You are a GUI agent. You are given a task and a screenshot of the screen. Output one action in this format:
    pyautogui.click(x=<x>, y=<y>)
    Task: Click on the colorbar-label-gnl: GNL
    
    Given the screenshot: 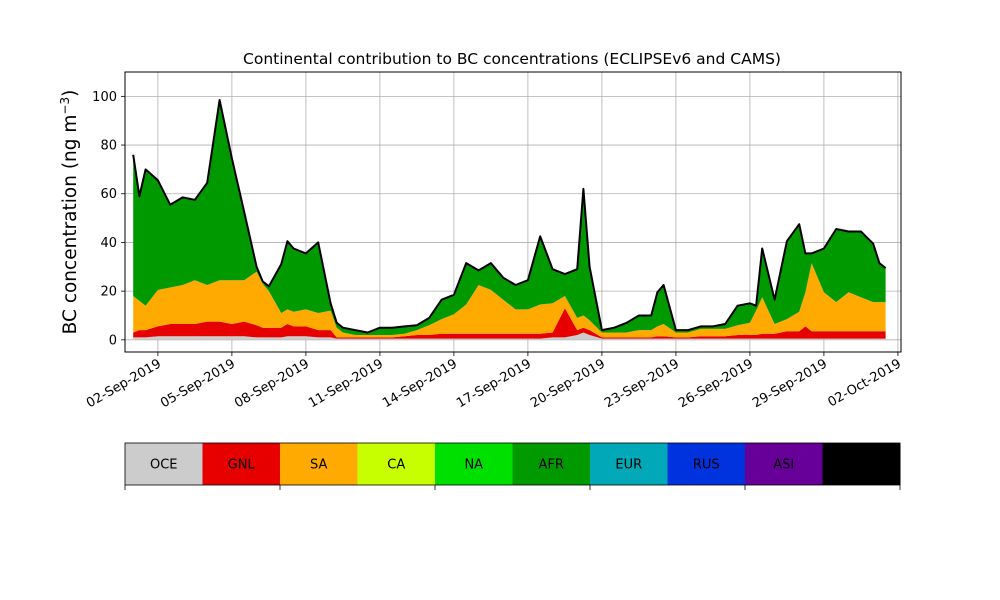 What is the action you would take?
    pyautogui.click(x=242, y=465)
    